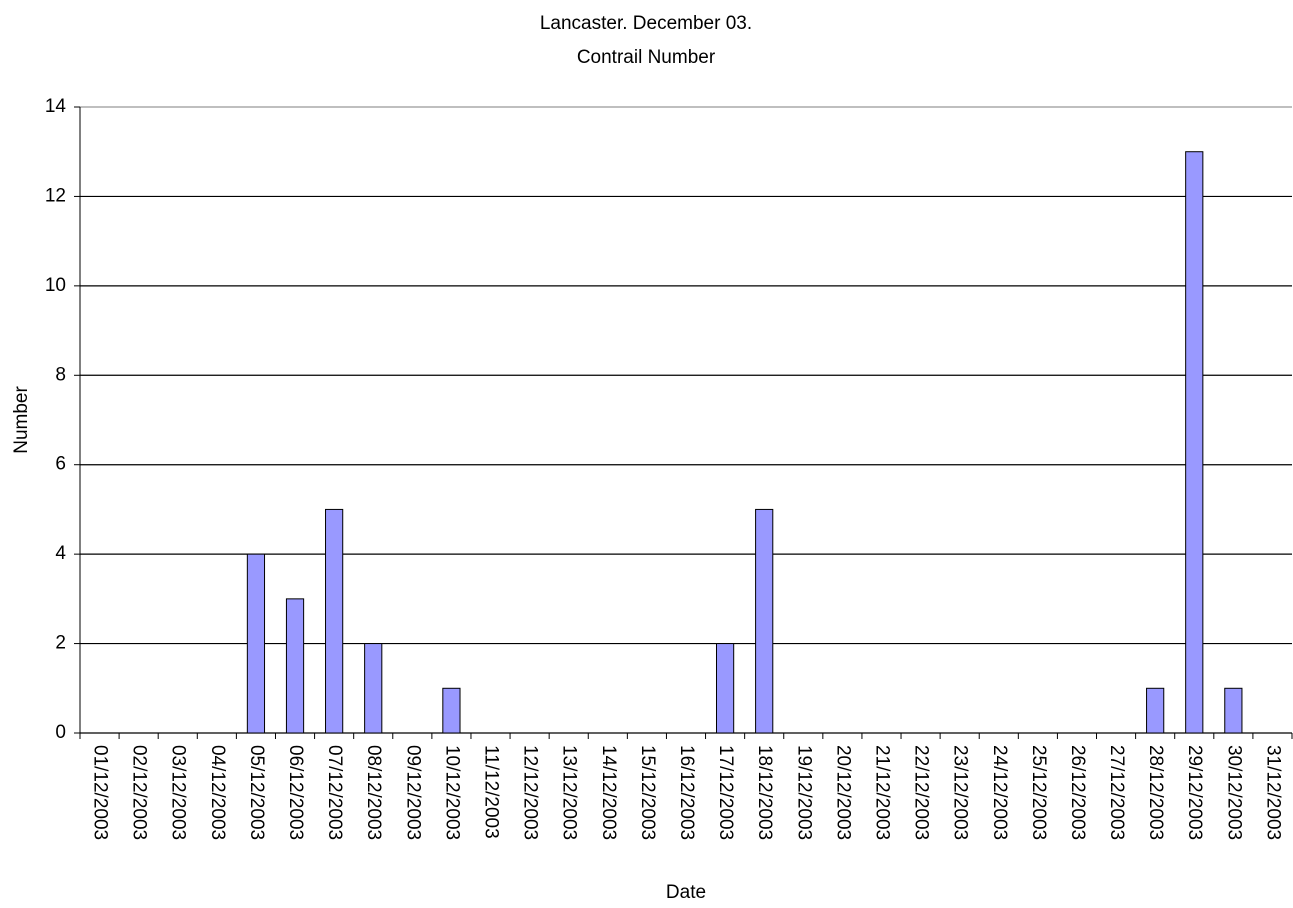 The width and height of the screenshot is (1293, 908). What do you see at coordinates (686, 892) in the screenshot?
I see `x-axis-label: Date` at bounding box center [686, 892].